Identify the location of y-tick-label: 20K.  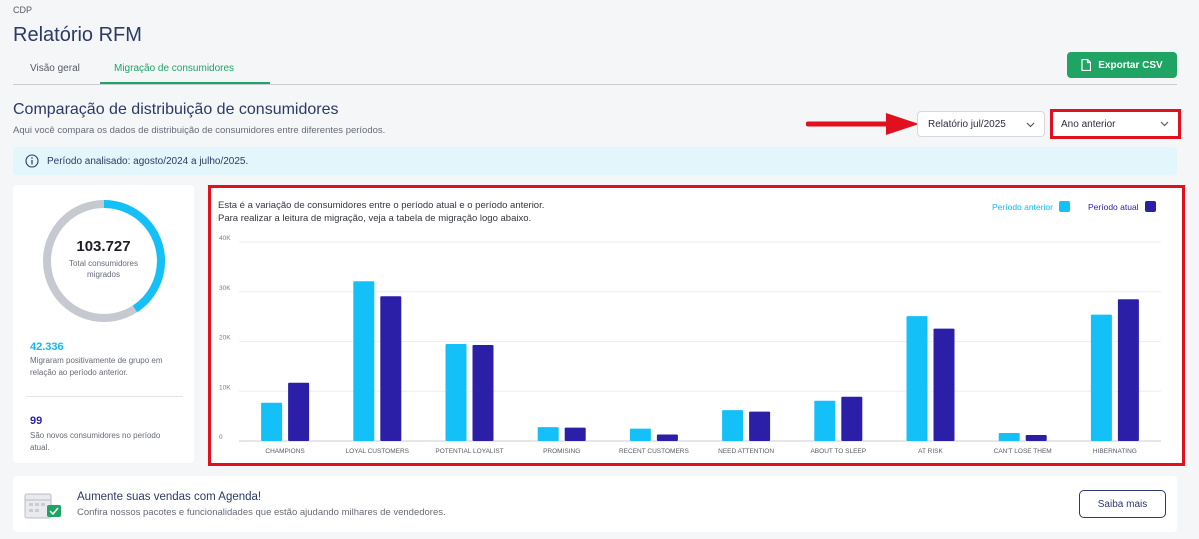
(225, 338).